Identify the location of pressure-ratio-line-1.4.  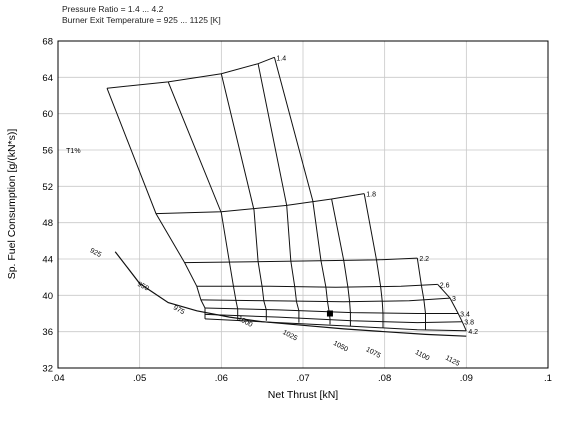
(190, 72).